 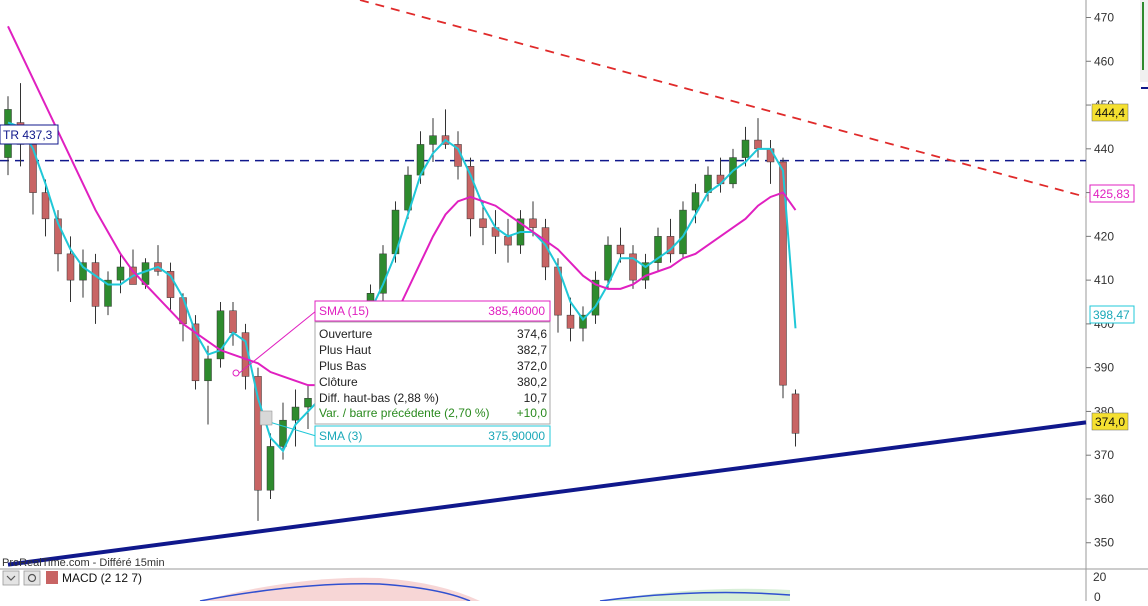 I want to click on tooltip-ohlc-box, so click(x=432, y=373).